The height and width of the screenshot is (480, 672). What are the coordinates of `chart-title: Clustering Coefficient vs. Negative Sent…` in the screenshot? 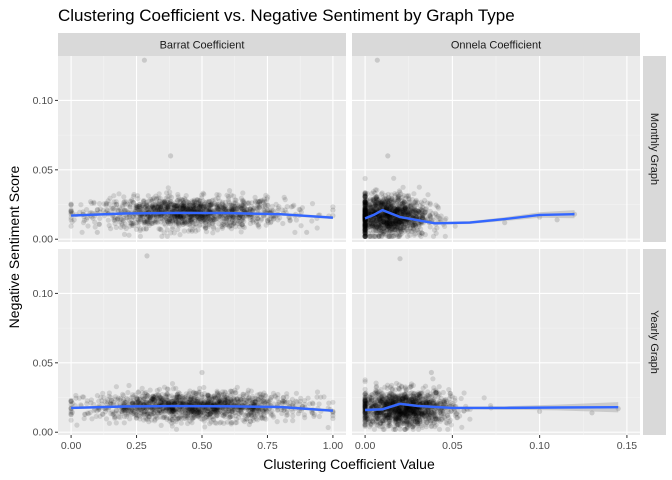 It's located at (286, 15).